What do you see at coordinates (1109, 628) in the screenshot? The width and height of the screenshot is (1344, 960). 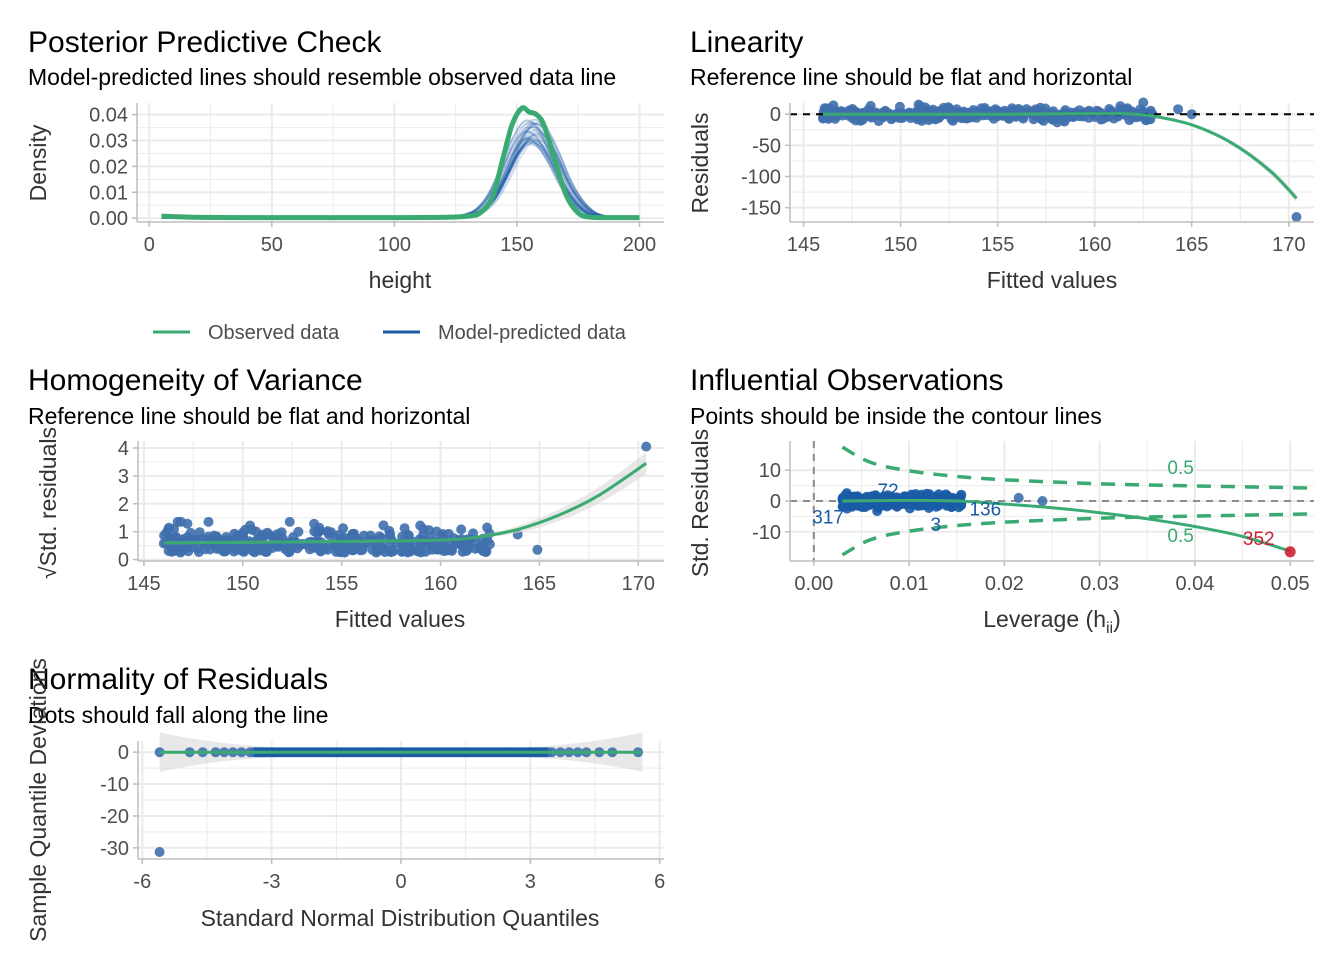 I see `x-axis-label-subscript: ii` at bounding box center [1109, 628].